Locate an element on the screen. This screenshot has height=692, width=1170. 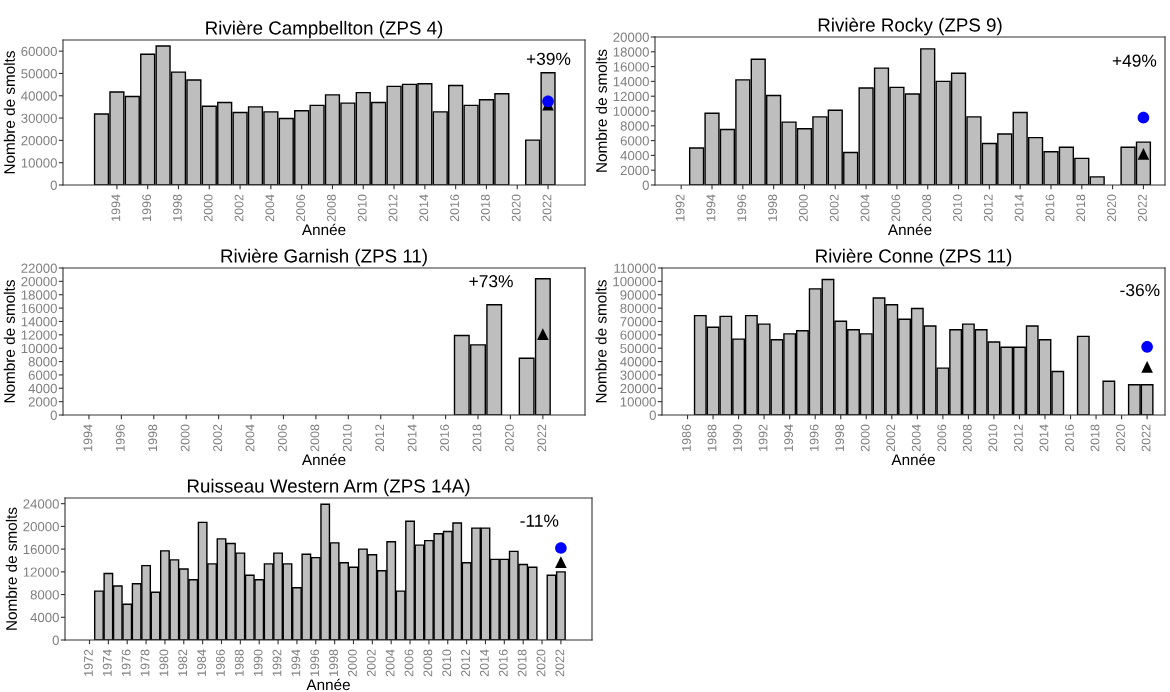
y-tick-label: 90000 is located at coordinates (638, 295).